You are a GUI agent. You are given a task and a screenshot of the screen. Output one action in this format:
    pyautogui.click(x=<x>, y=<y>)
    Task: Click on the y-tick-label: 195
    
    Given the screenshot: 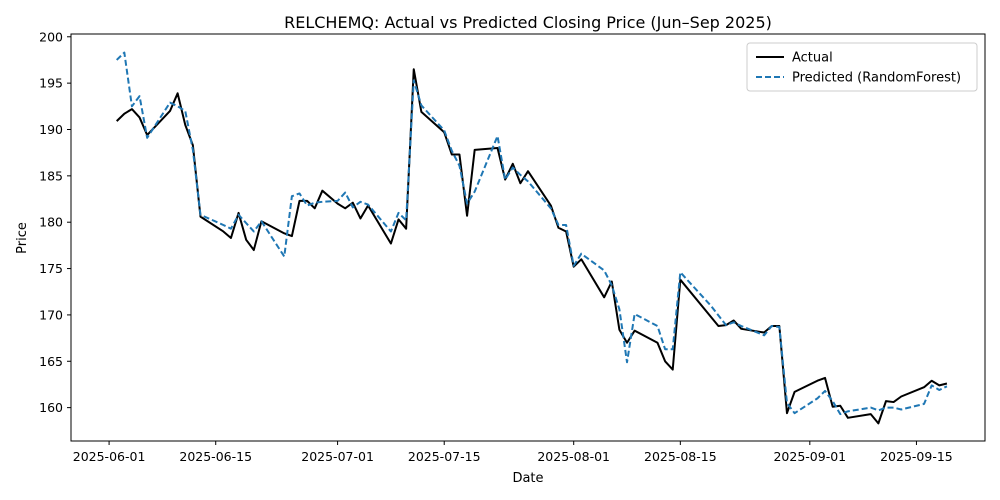 What is the action you would take?
    pyautogui.click(x=51, y=83)
    